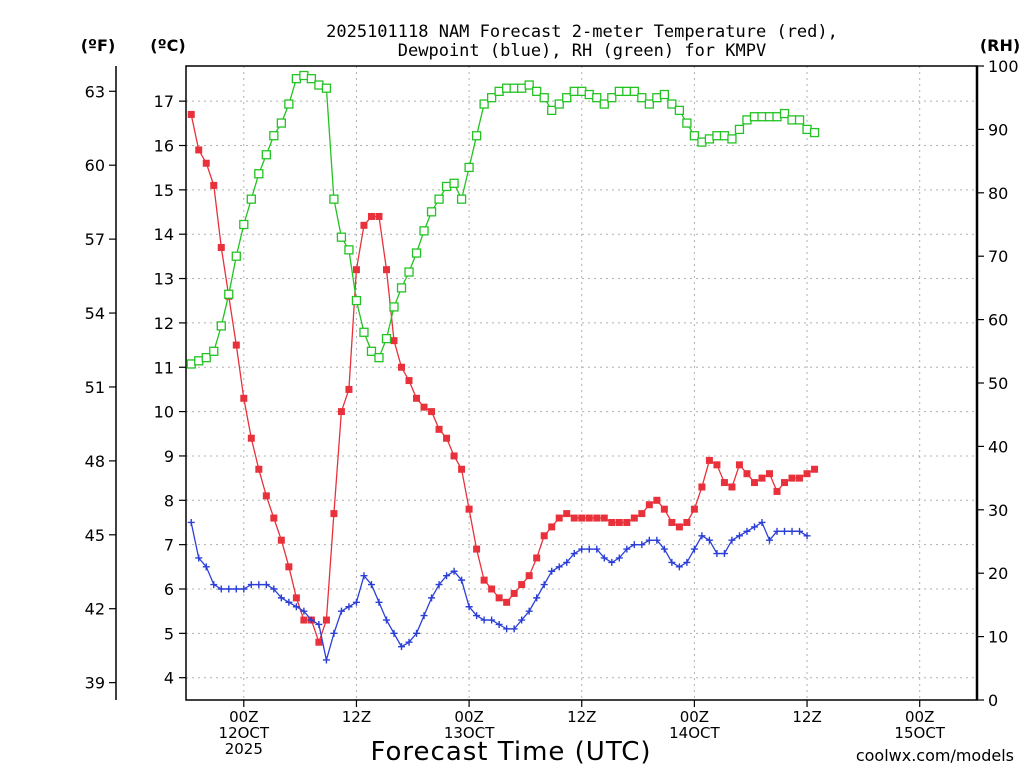  I want to click on rh-tick-label: 80, so click(998, 193).